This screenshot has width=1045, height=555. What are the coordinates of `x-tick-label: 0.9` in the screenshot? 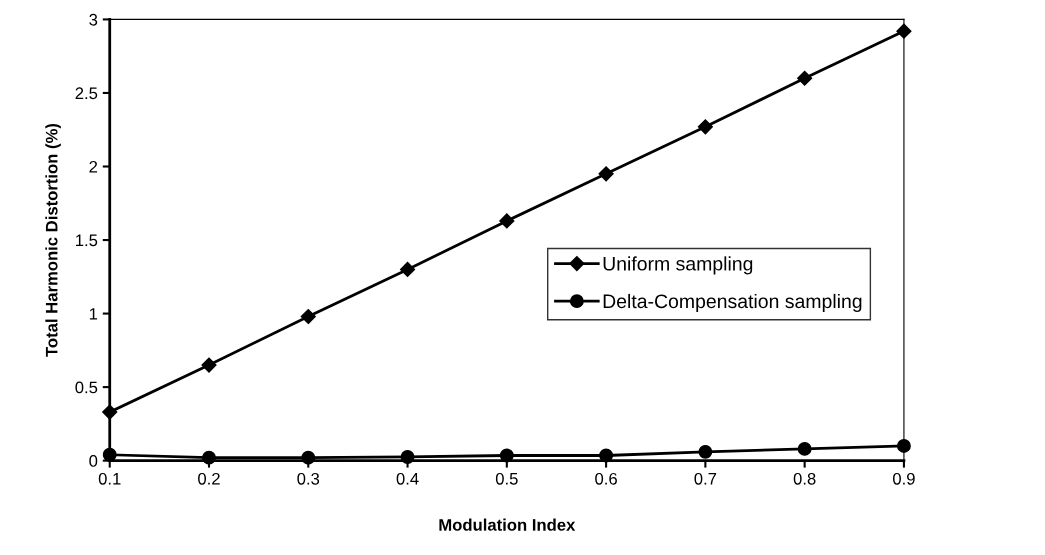 It's located at (903, 478).